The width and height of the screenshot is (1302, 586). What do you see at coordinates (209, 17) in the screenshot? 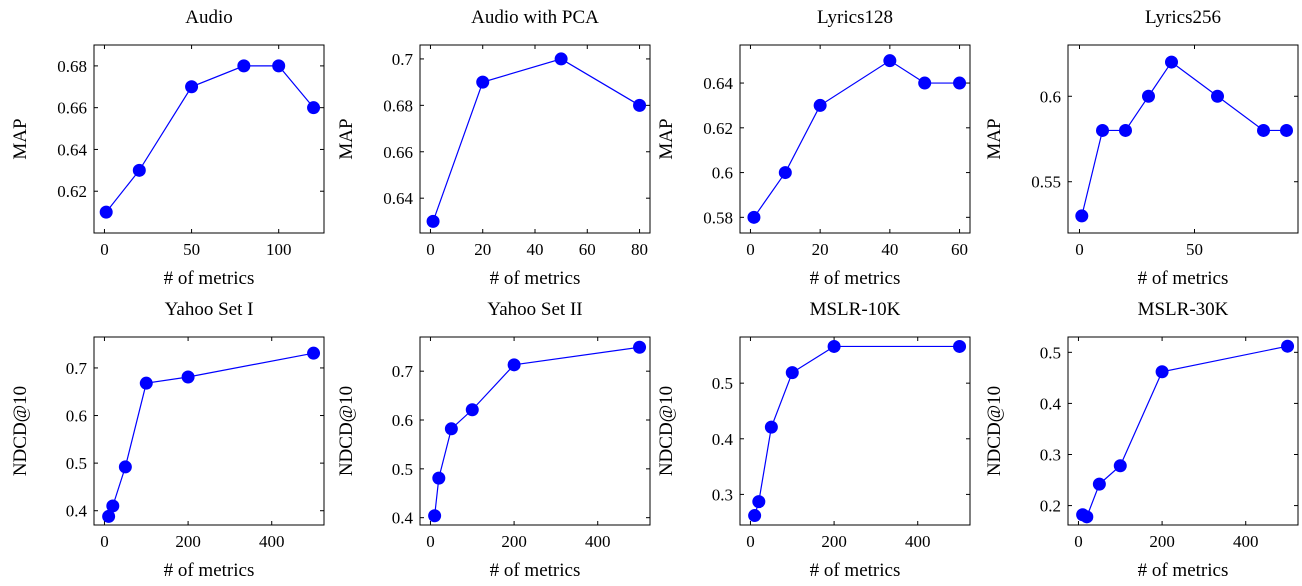
I see `chart-title: Audio` at bounding box center [209, 17].